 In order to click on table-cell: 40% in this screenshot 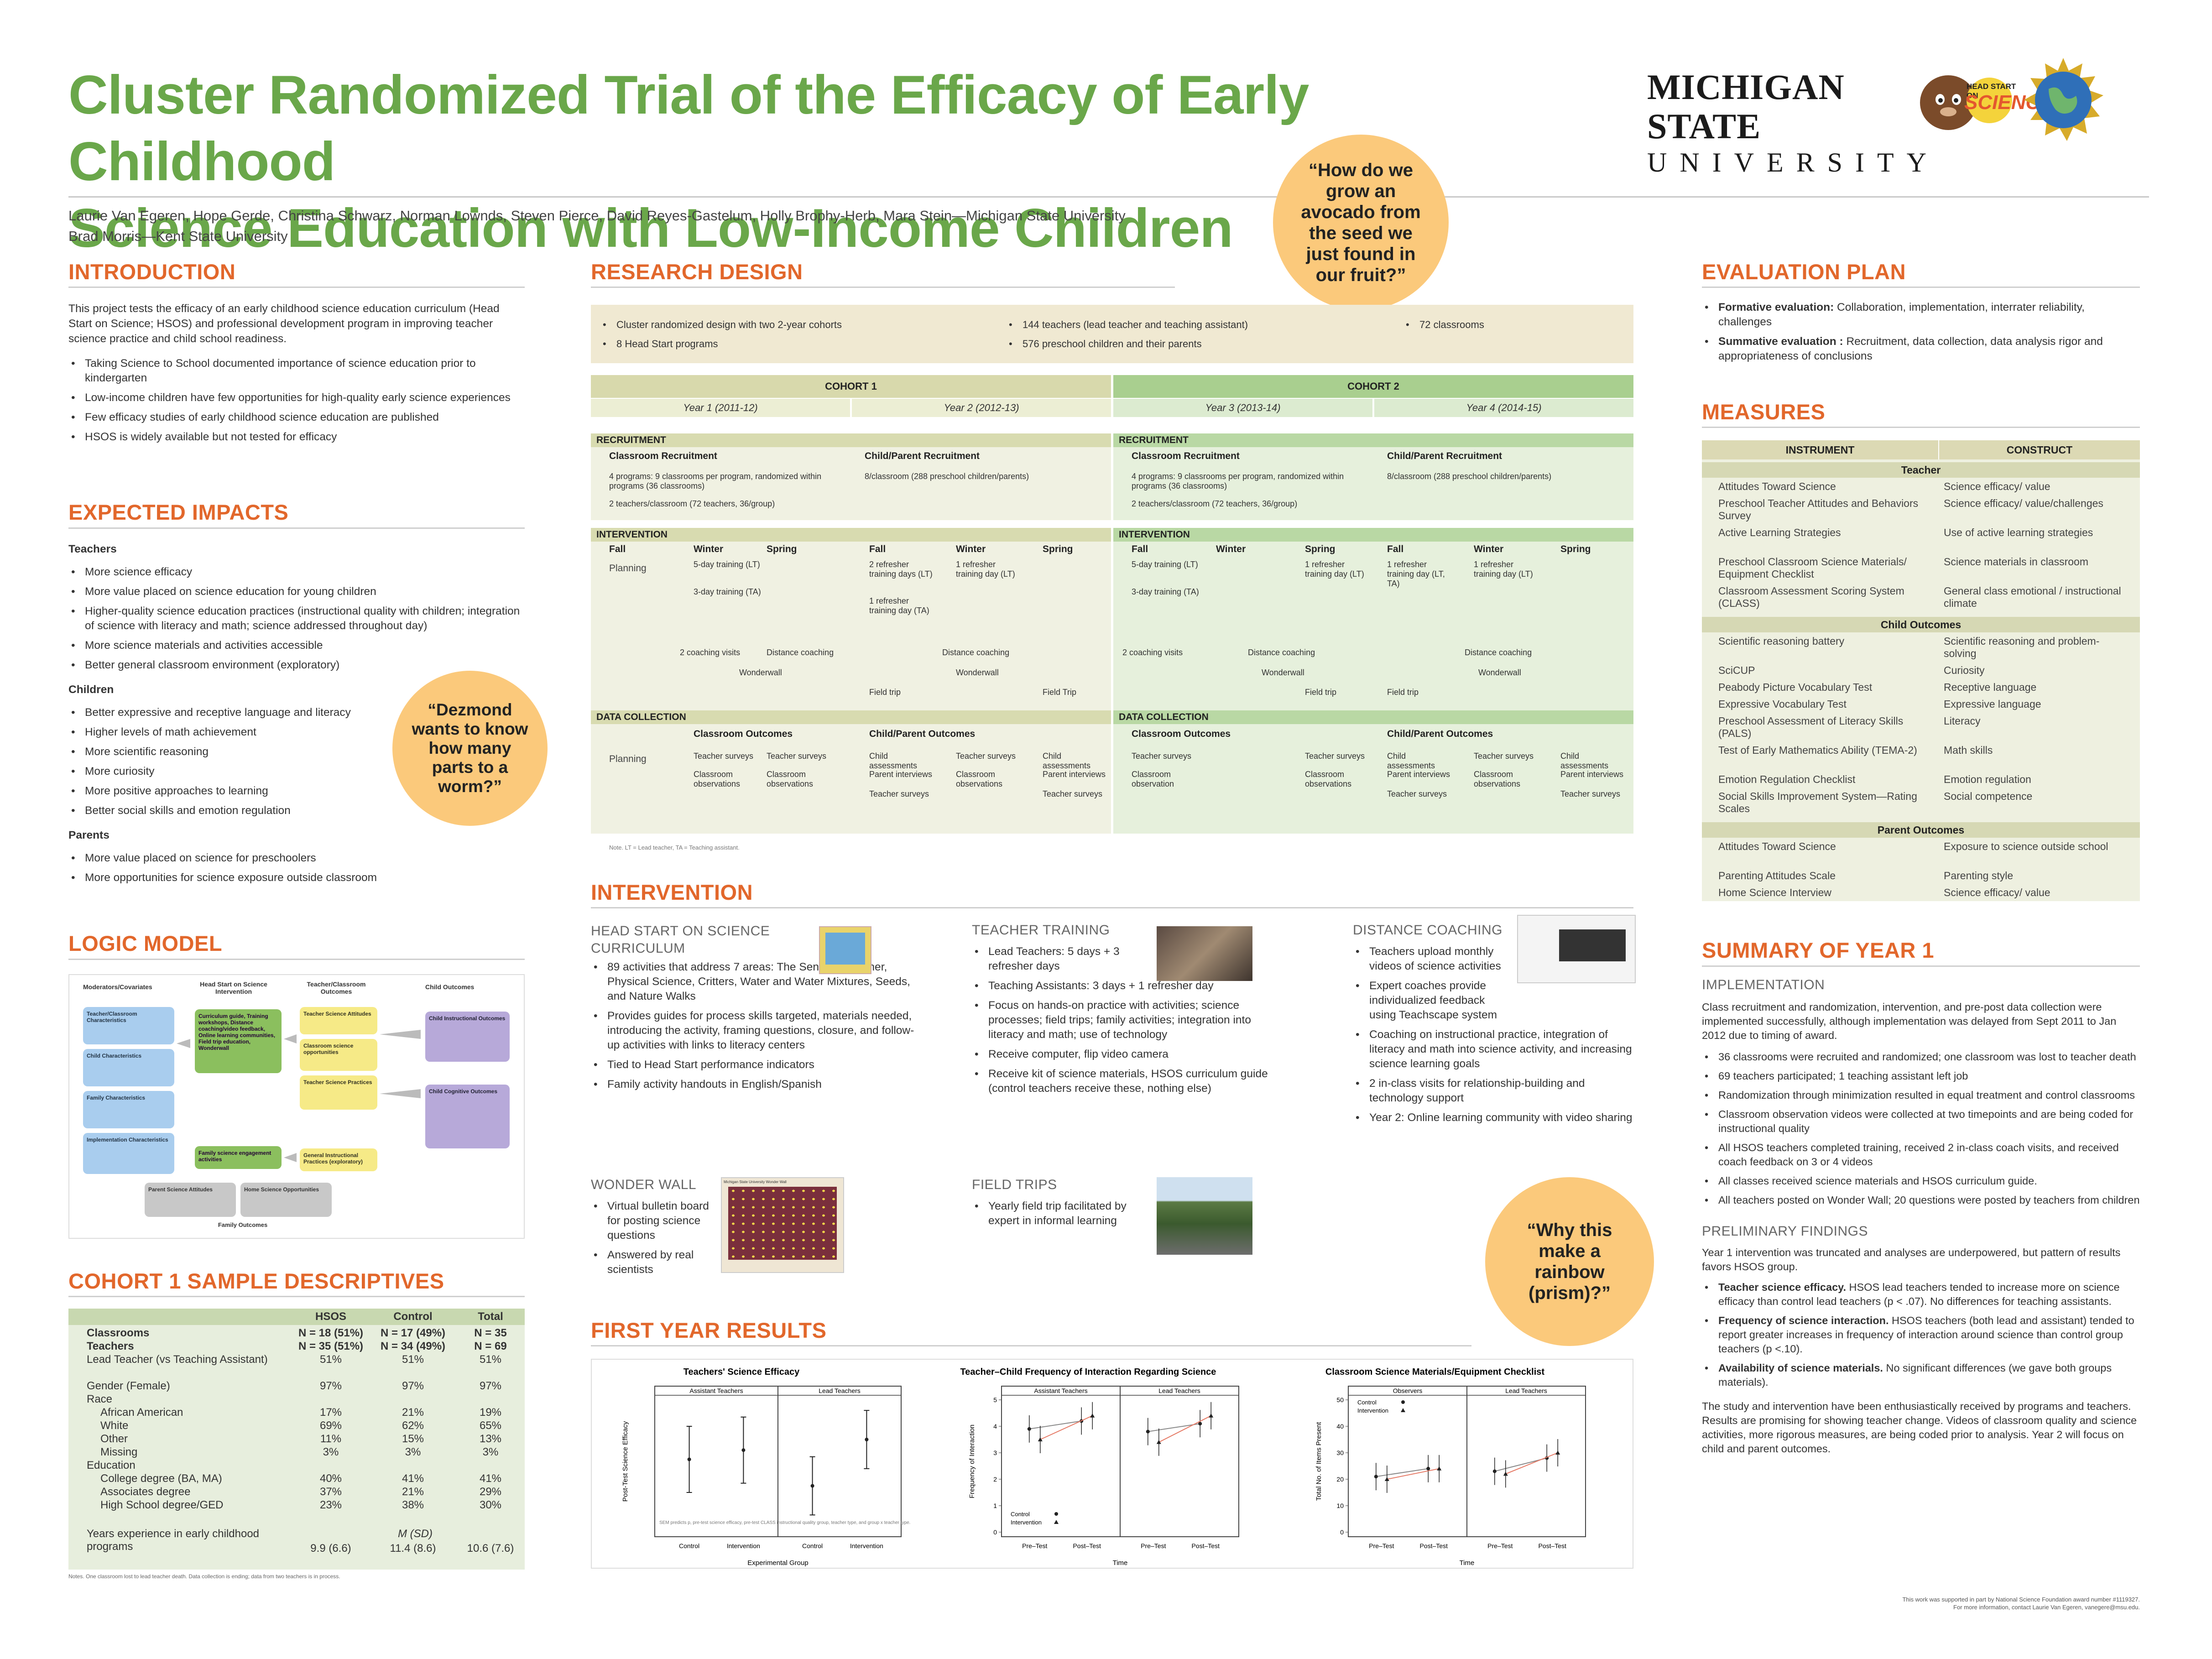, I will do `click(330, 1478)`.